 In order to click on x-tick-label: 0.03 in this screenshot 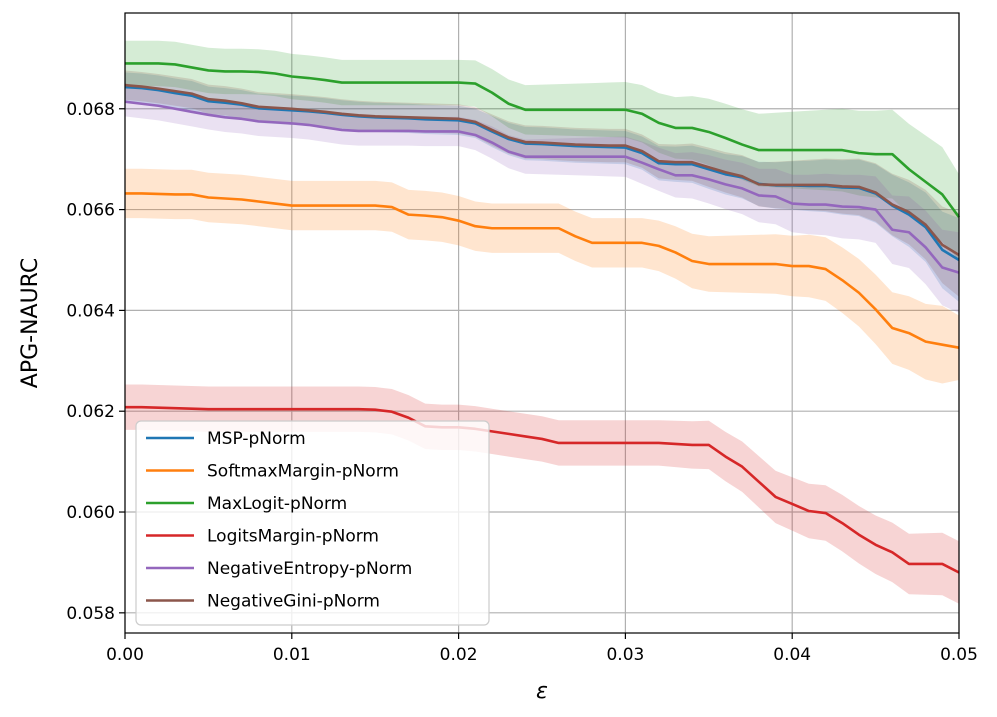, I will do `click(625, 655)`.